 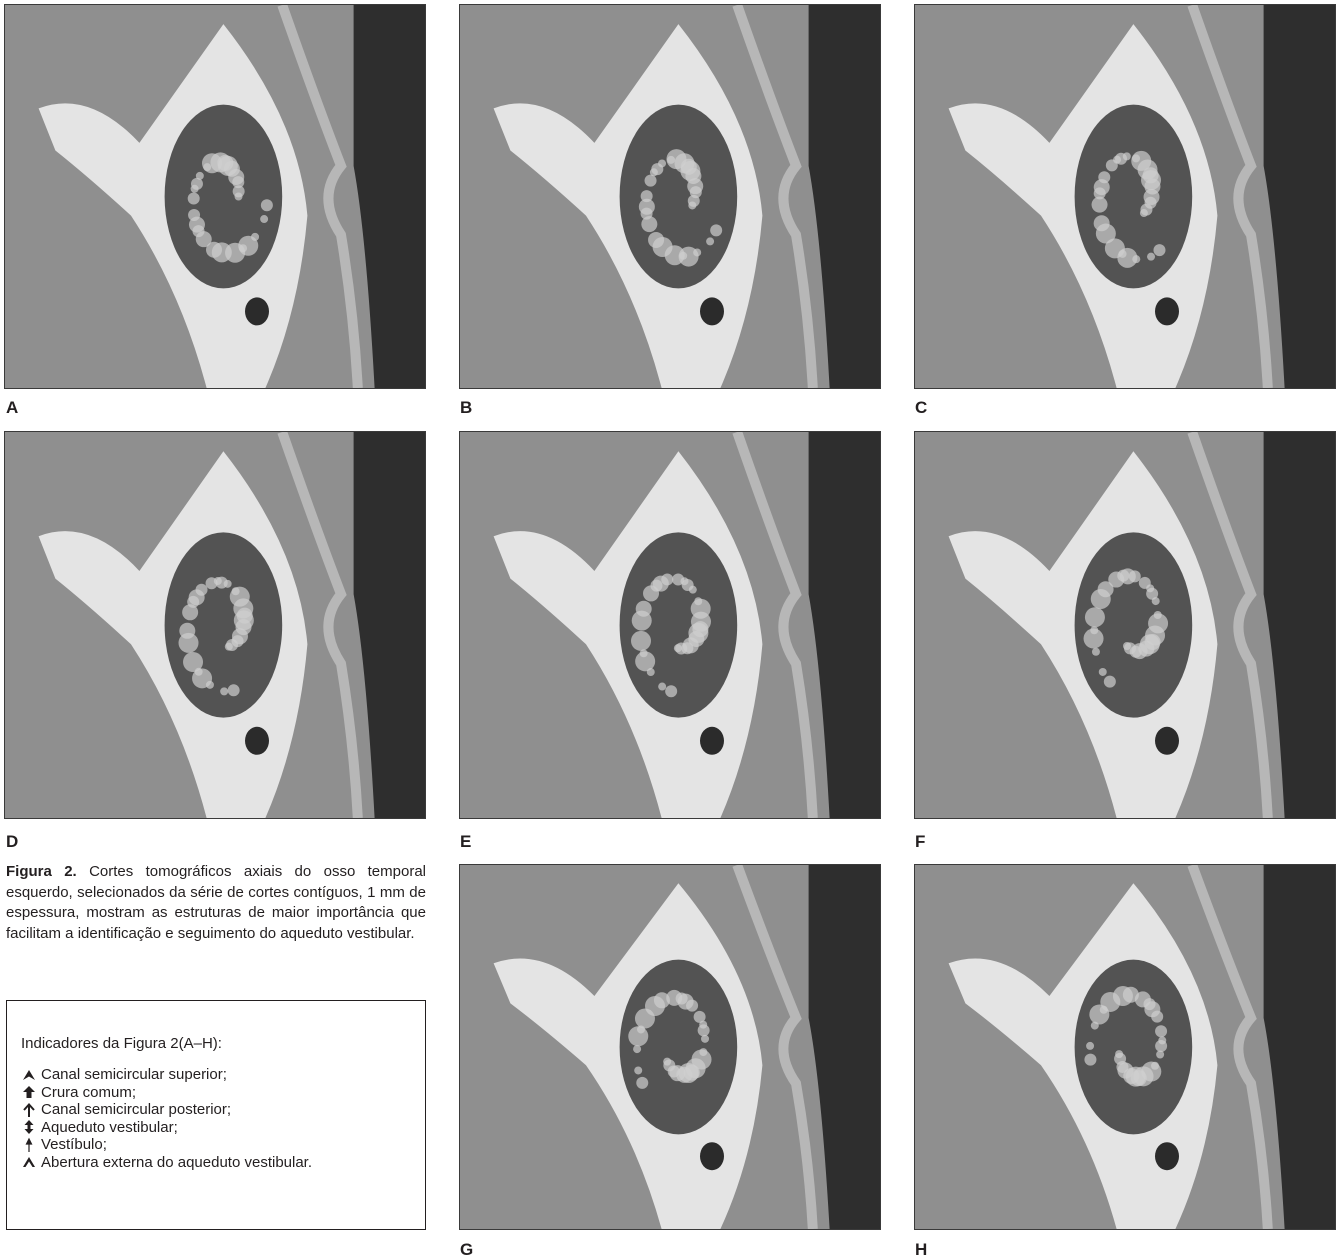 I want to click on thick-arrow-icon, so click(x=29, y=1092).